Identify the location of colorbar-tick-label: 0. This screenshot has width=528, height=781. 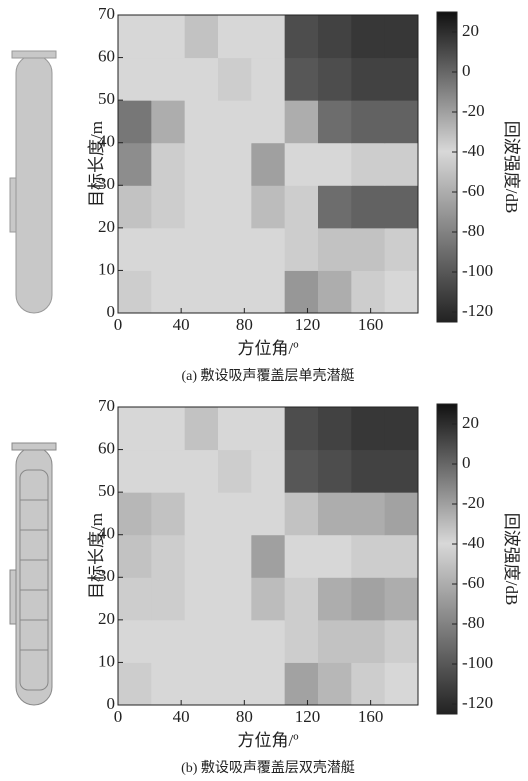
(466, 70).